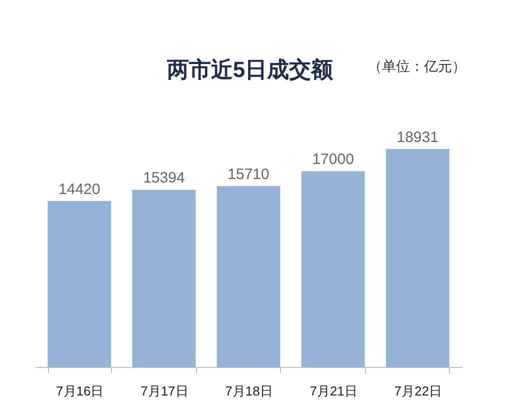 The height and width of the screenshot is (413, 512). I want to click on data-label: 18931, so click(417, 137).